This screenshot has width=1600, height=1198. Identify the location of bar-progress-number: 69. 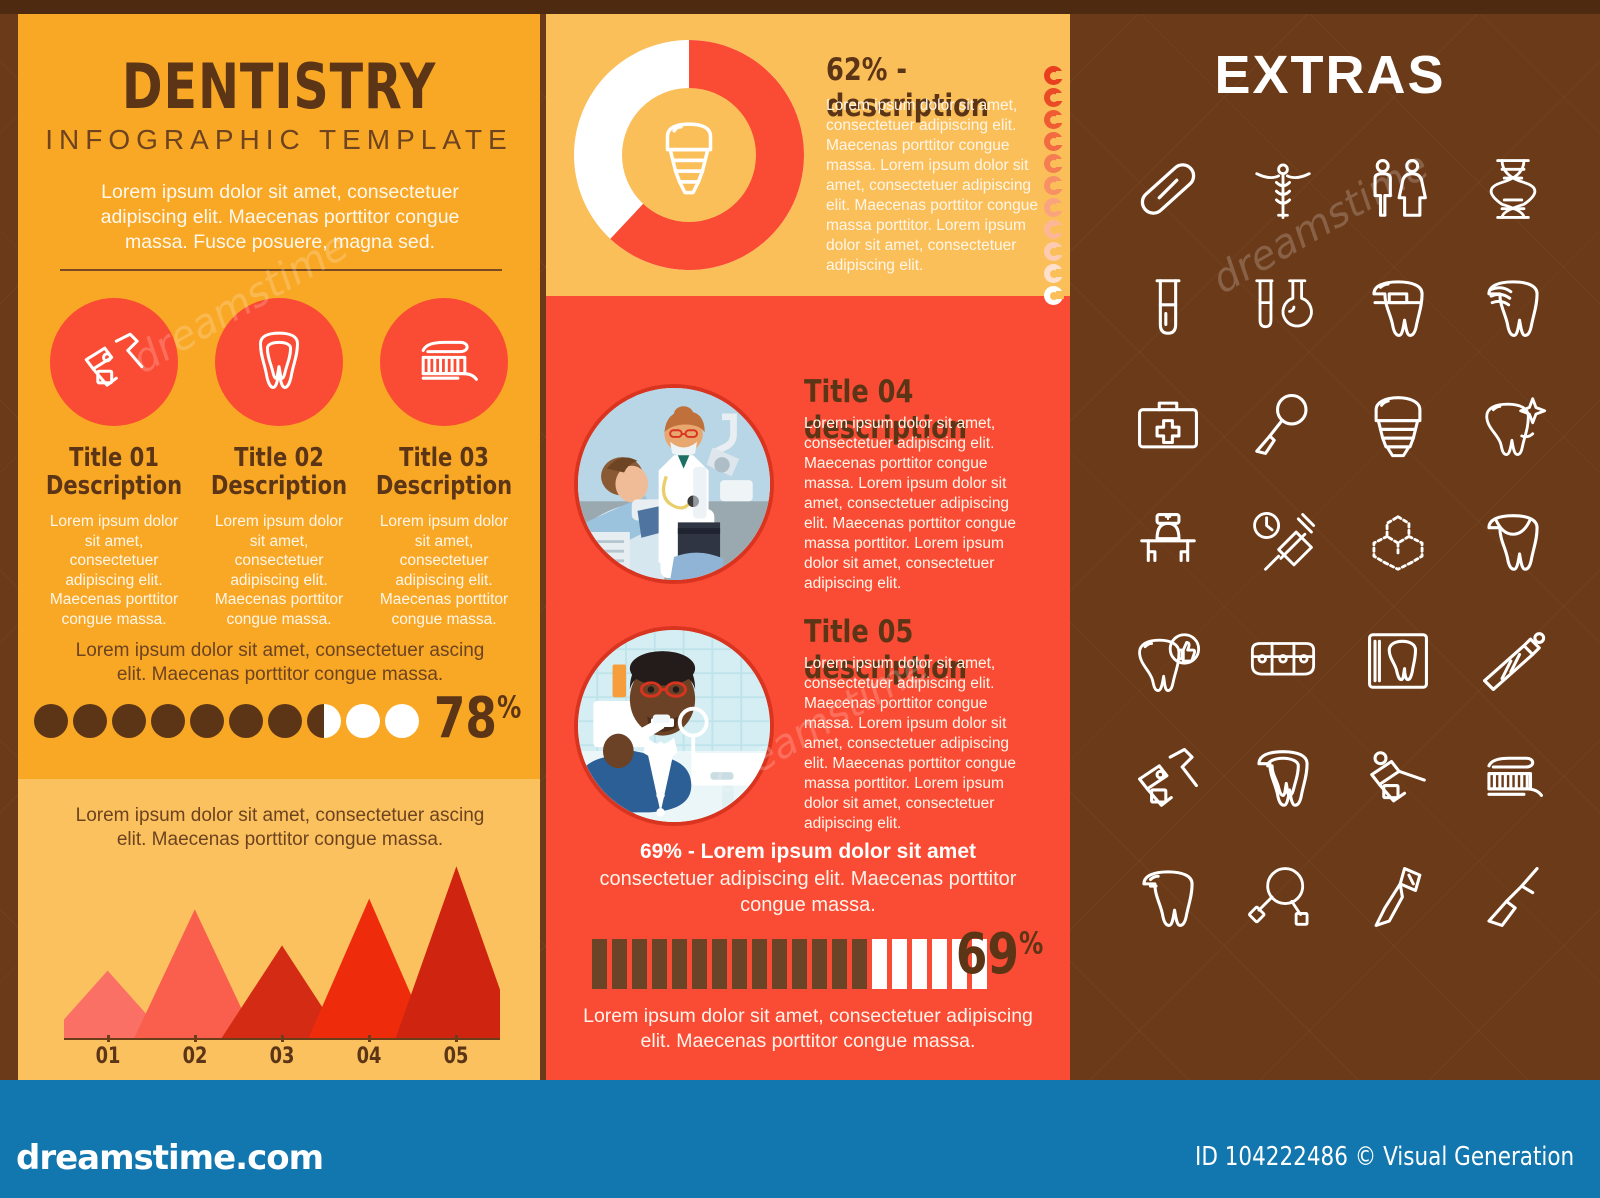
(987, 954).